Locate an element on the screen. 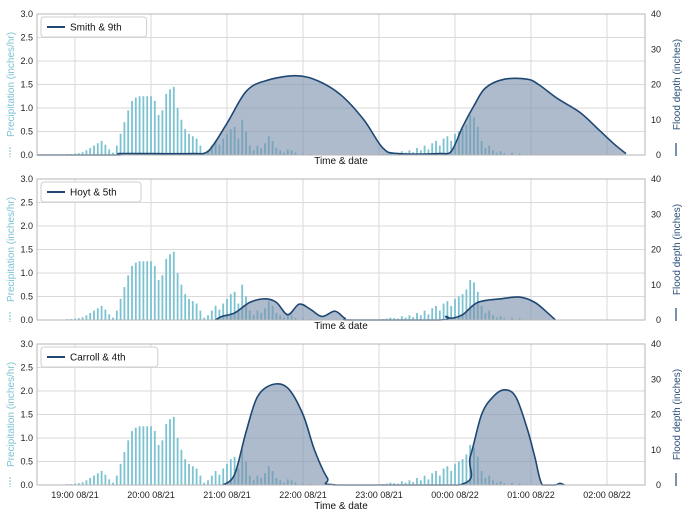 The width and height of the screenshot is (699, 526). legend-label: Hoyt & 5th is located at coordinates (93, 193).